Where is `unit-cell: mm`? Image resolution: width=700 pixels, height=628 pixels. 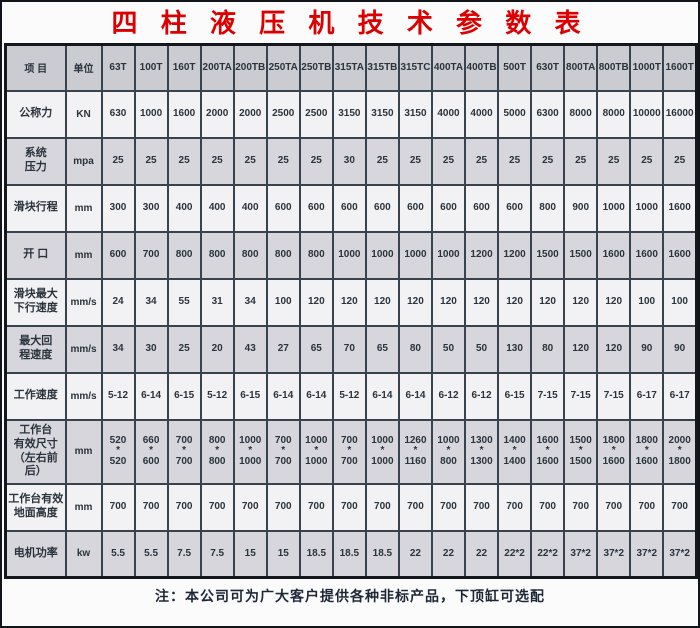 unit-cell: mm is located at coordinates (83, 208).